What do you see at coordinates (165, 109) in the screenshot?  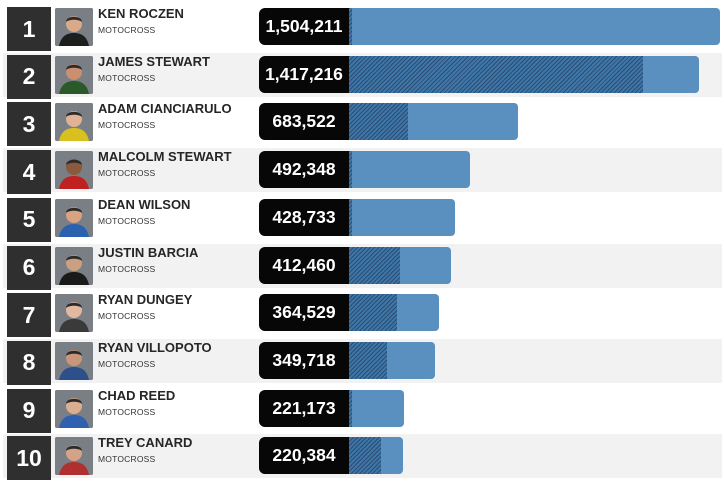 I see `athlete-name: ADAM CIANCIARULO` at bounding box center [165, 109].